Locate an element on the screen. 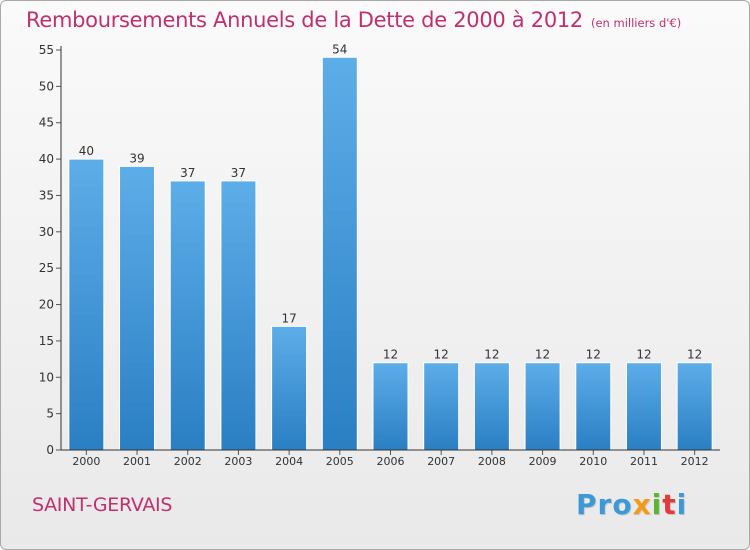 The image size is (750, 550). x-tick-label: 2005 is located at coordinates (340, 461).